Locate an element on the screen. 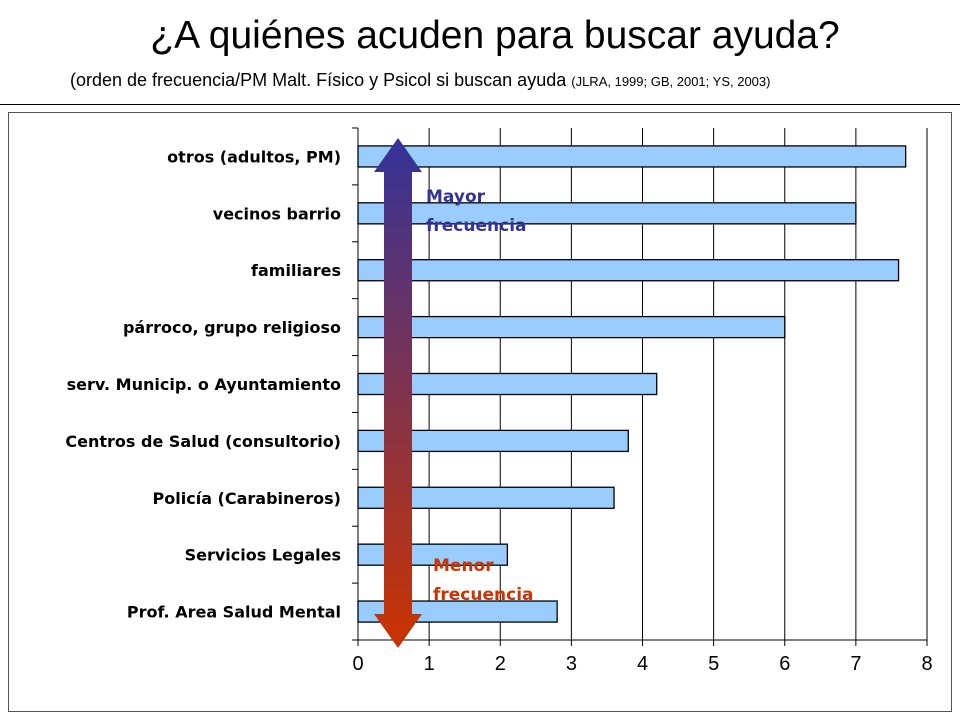 Image resolution: width=960 pixels, height=720 pixels. category-label: Centros de Salud (consultorio) is located at coordinates (203, 441).